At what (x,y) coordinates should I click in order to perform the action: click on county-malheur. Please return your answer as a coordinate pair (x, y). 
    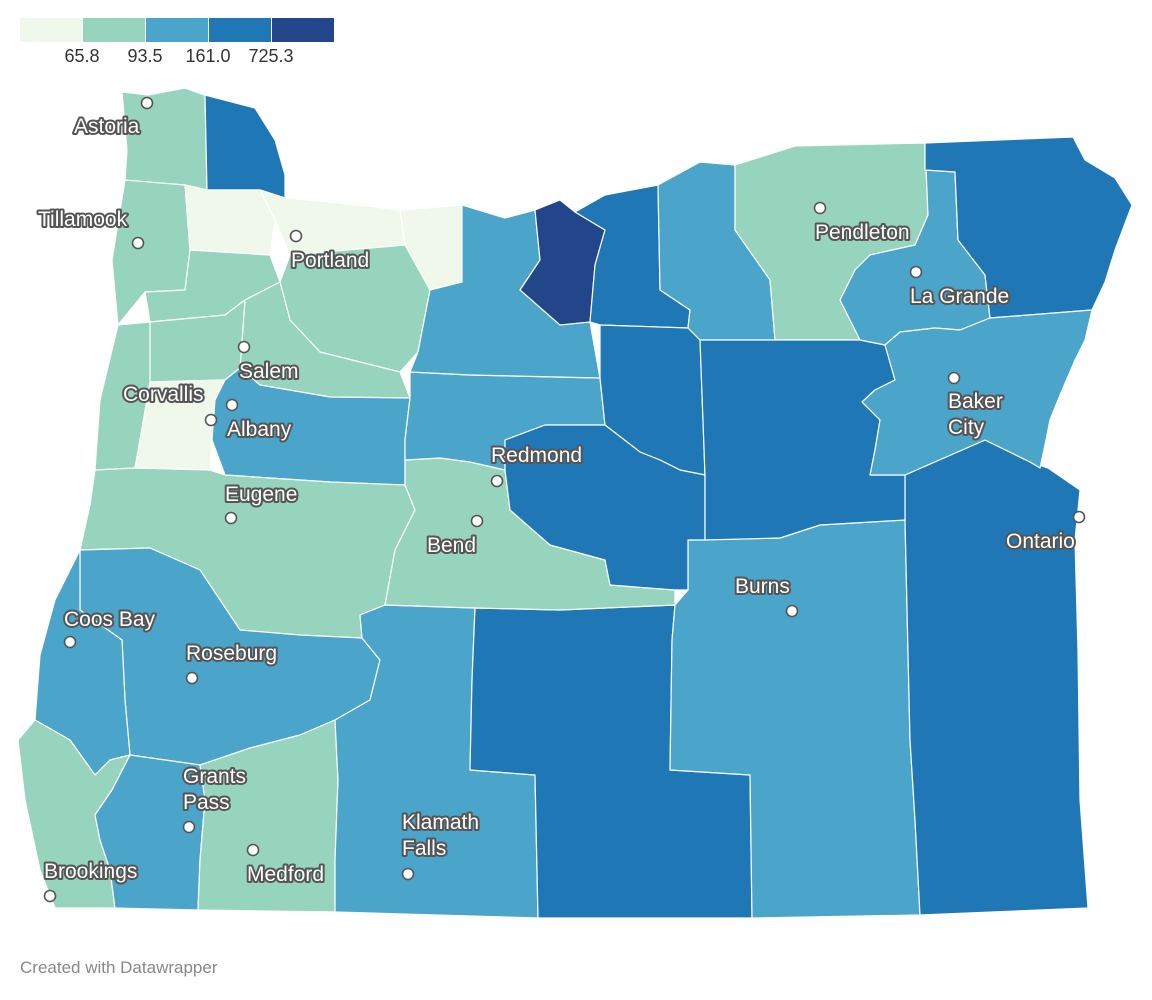
    Looking at the image, I should click on (996, 677).